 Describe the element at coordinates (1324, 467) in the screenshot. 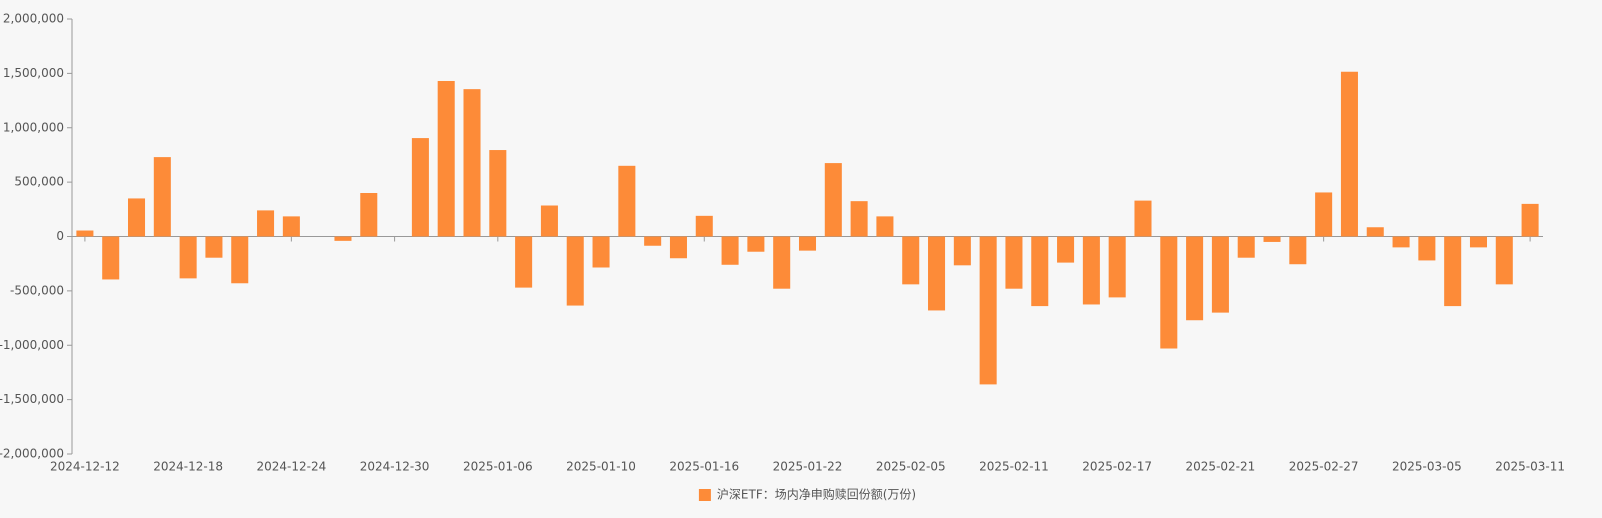

I see `x-tick-label: 2025-02-27` at that location.